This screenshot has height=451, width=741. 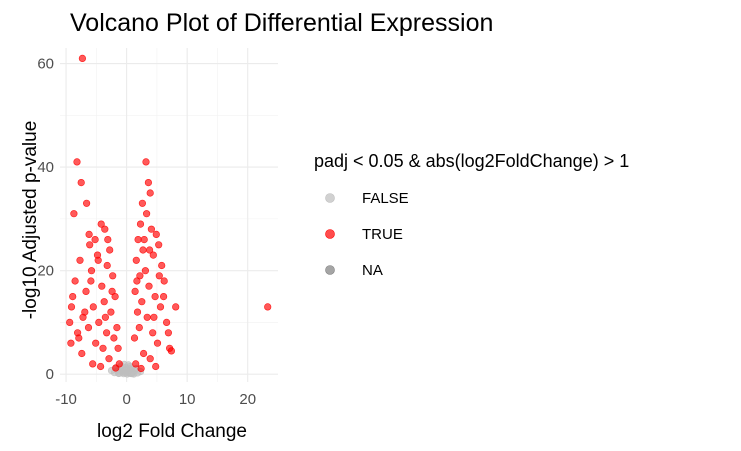 What do you see at coordinates (172, 431) in the screenshot?
I see `x-axis-title: log2 Fold Change` at bounding box center [172, 431].